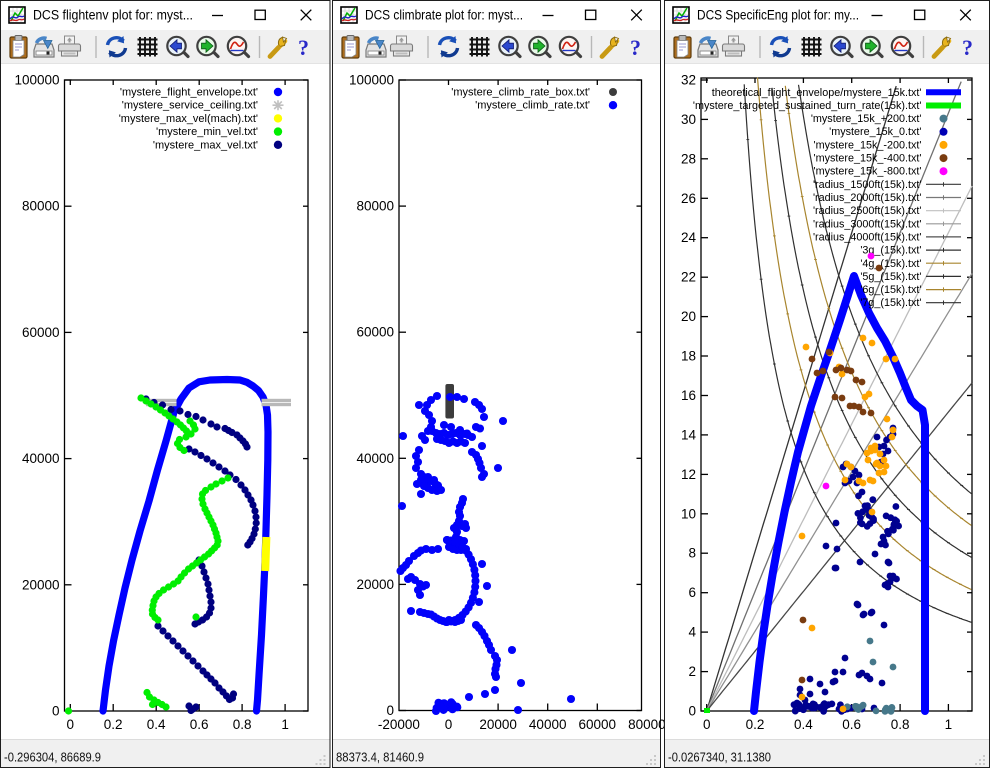 This screenshot has height=768, width=990. What do you see at coordinates (692, 592) in the screenshot?
I see `svg-text: 6` at bounding box center [692, 592].